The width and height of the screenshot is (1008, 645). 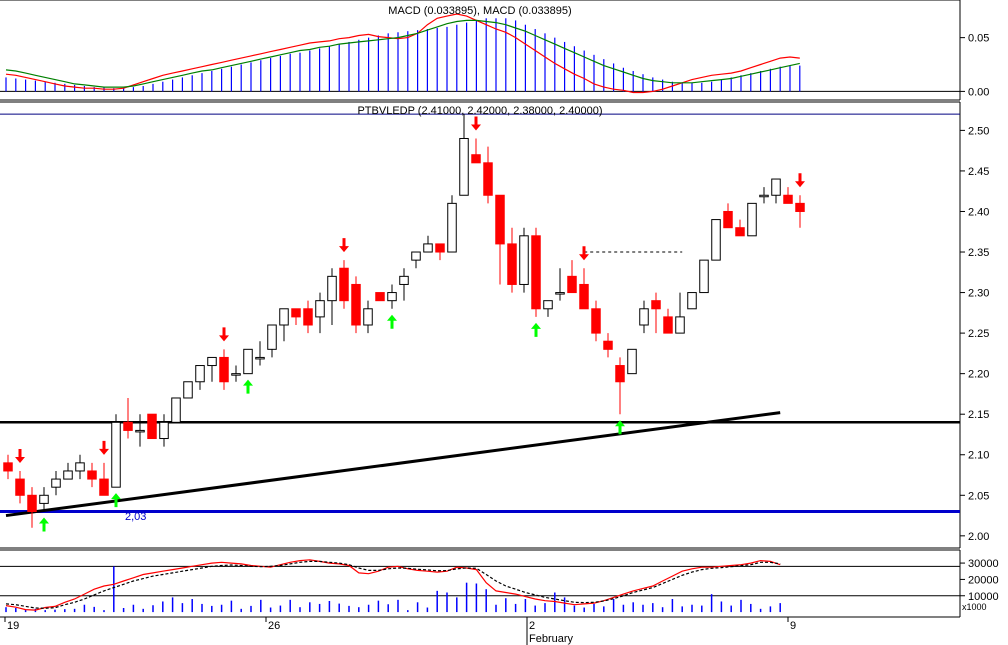 What do you see at coordinates (978, 415) in the screenshot?
I see `price-y-tick-label: 2.15` at bounding box center [978, 415].